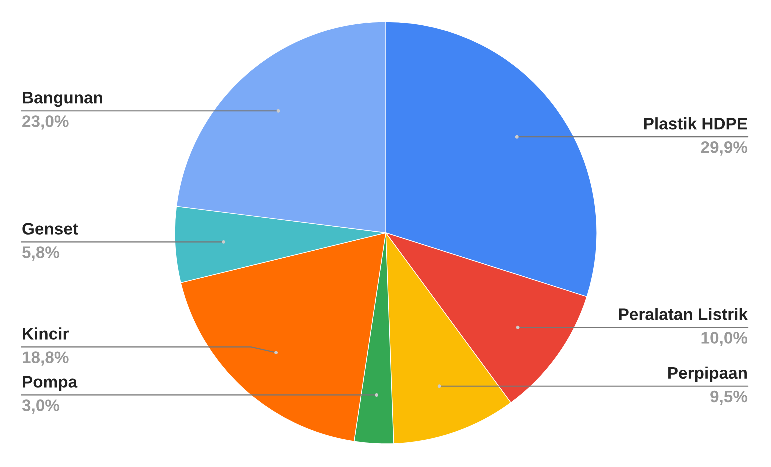 This screenshot has width=771, height=467. Describe the element at coordinates (41, 253) in the screenshot. I see `data-label: 5,8%` at that location.